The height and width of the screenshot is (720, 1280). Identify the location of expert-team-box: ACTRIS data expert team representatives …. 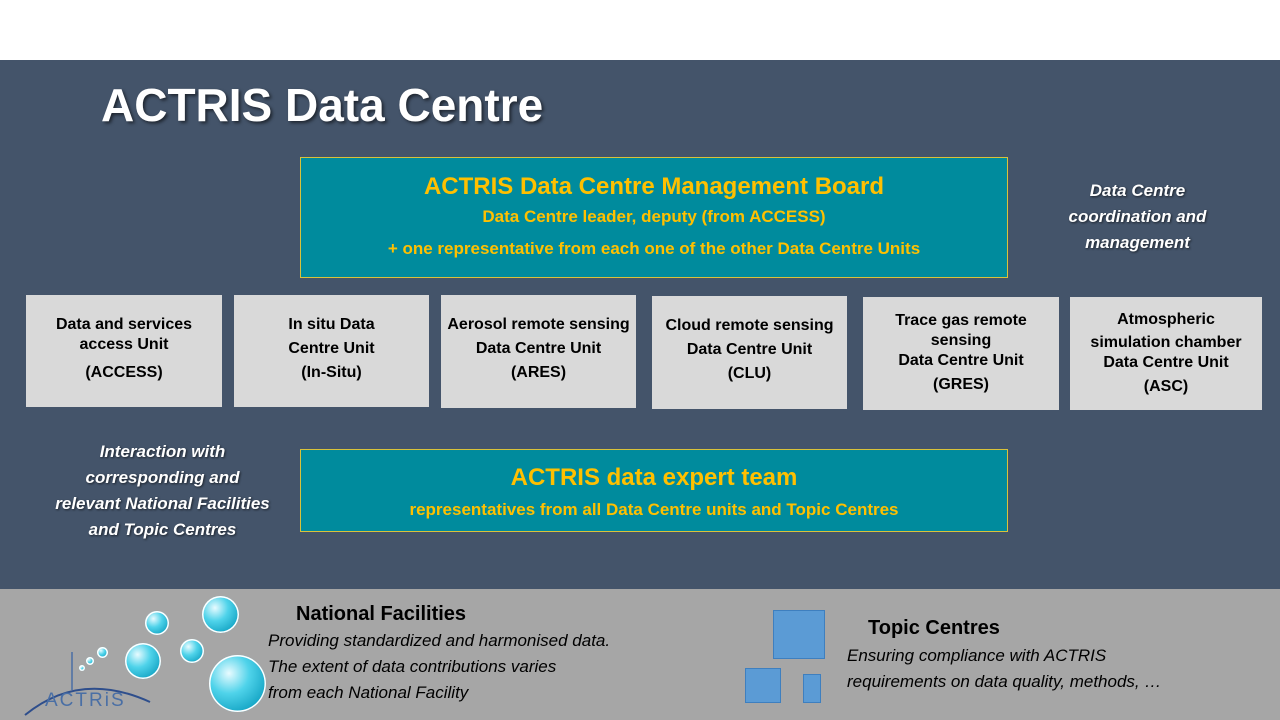
(654, 490).